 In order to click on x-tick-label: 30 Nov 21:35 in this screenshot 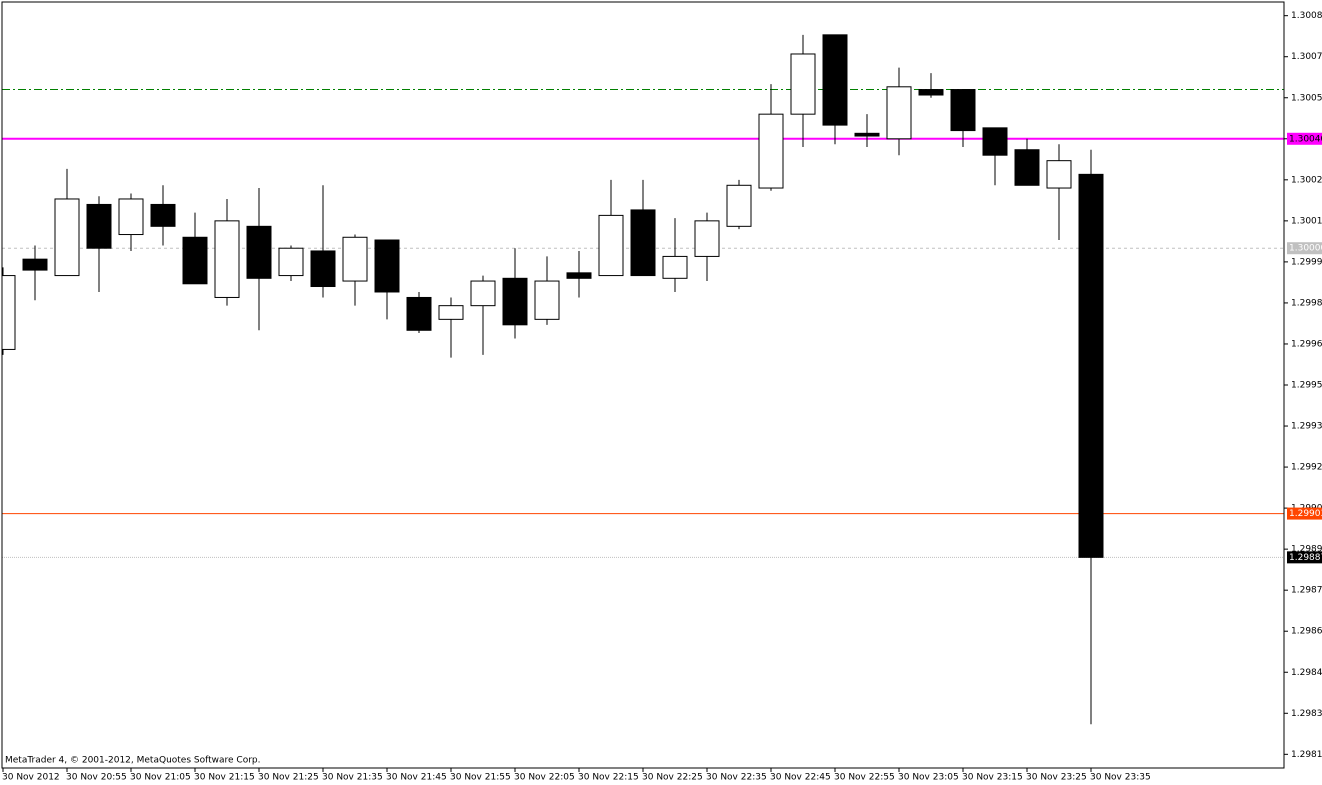, I will do `click(352, 778)`.